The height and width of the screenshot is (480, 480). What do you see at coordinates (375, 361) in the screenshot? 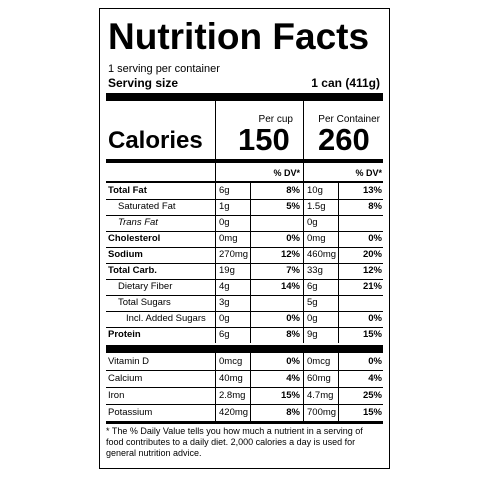
I see `vitamin-container-dv: 0%` at bounding box center [375, 361].